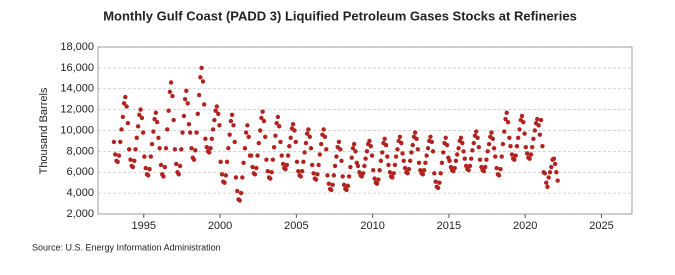 This screenshot has width=675, height=275. Describe the element at coordinates (77, 68) in the screenshot. I see `y-tick-label: 16,000` at that location.